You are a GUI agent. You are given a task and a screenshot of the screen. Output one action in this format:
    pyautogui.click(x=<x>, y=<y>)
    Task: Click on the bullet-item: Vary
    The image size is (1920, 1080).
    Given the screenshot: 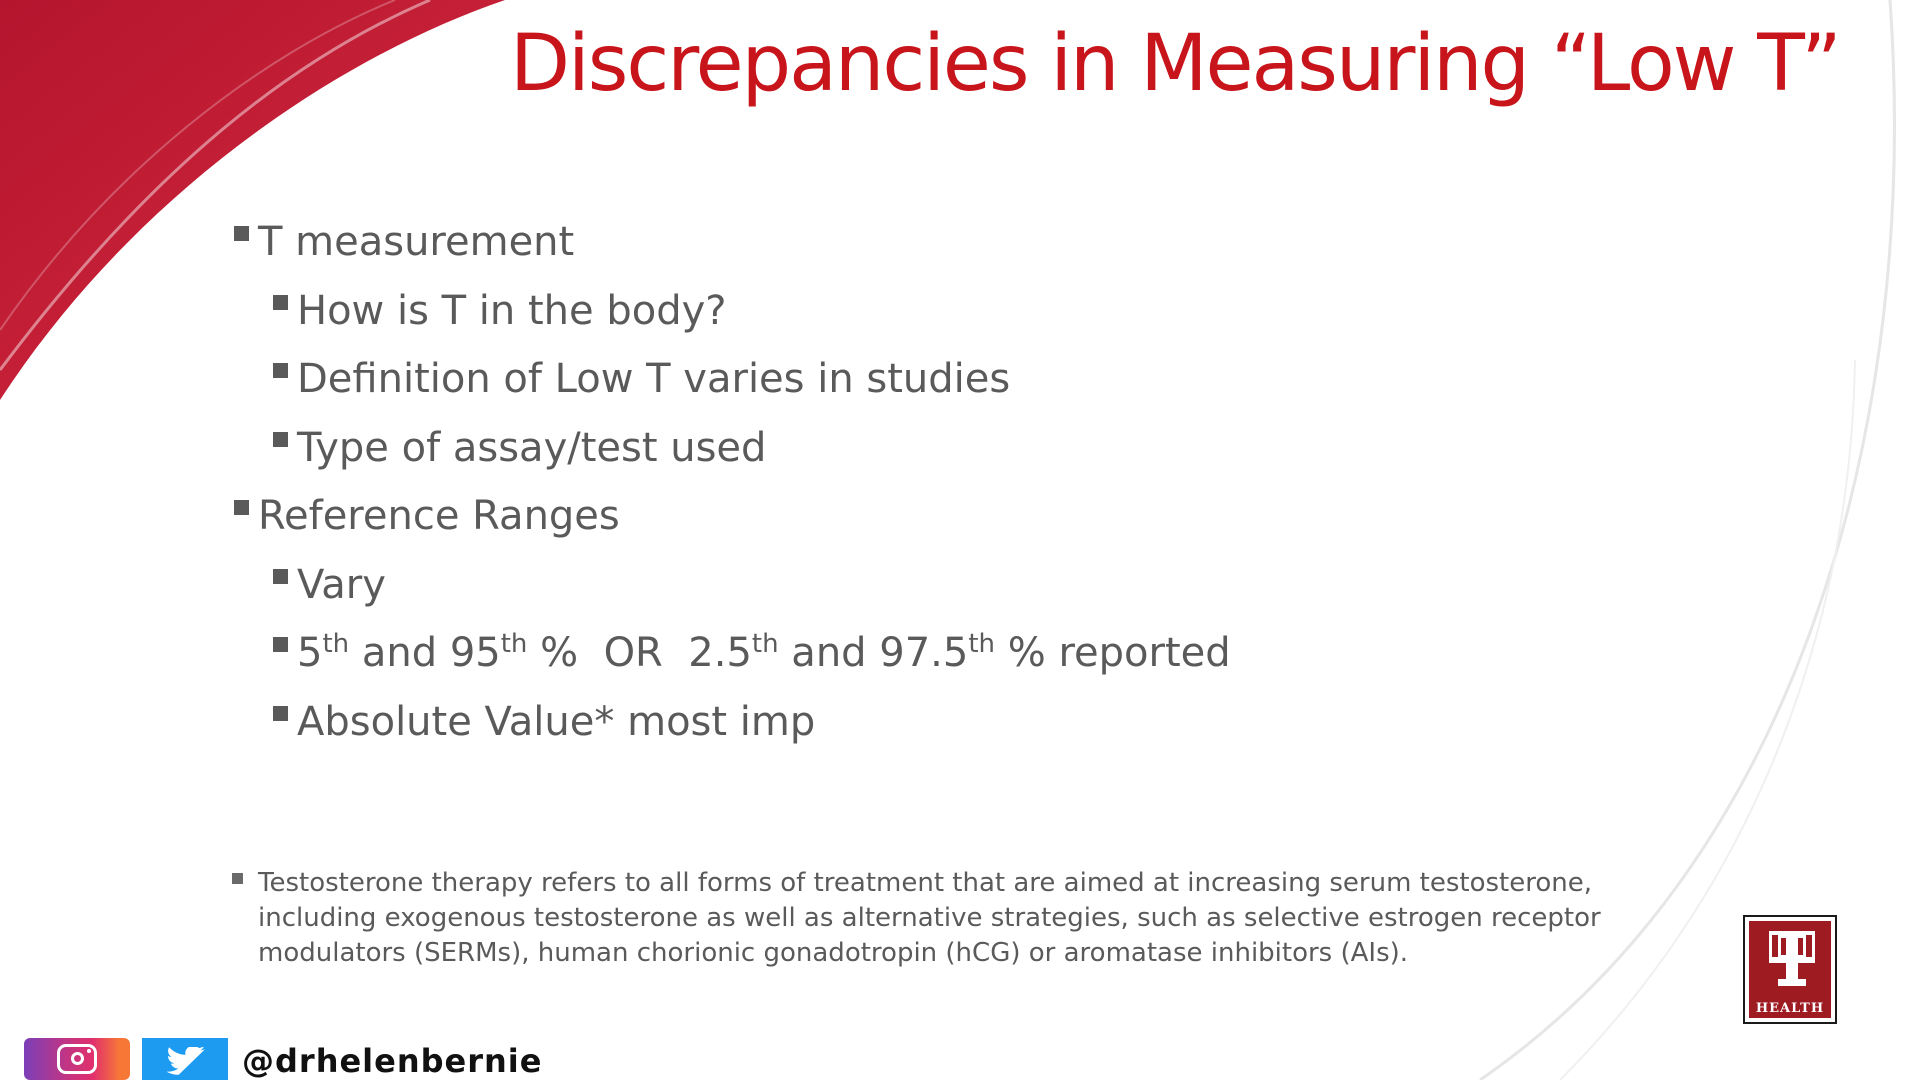 What is the action you would take?
    pyautogui.click(x=730, y=585)
    